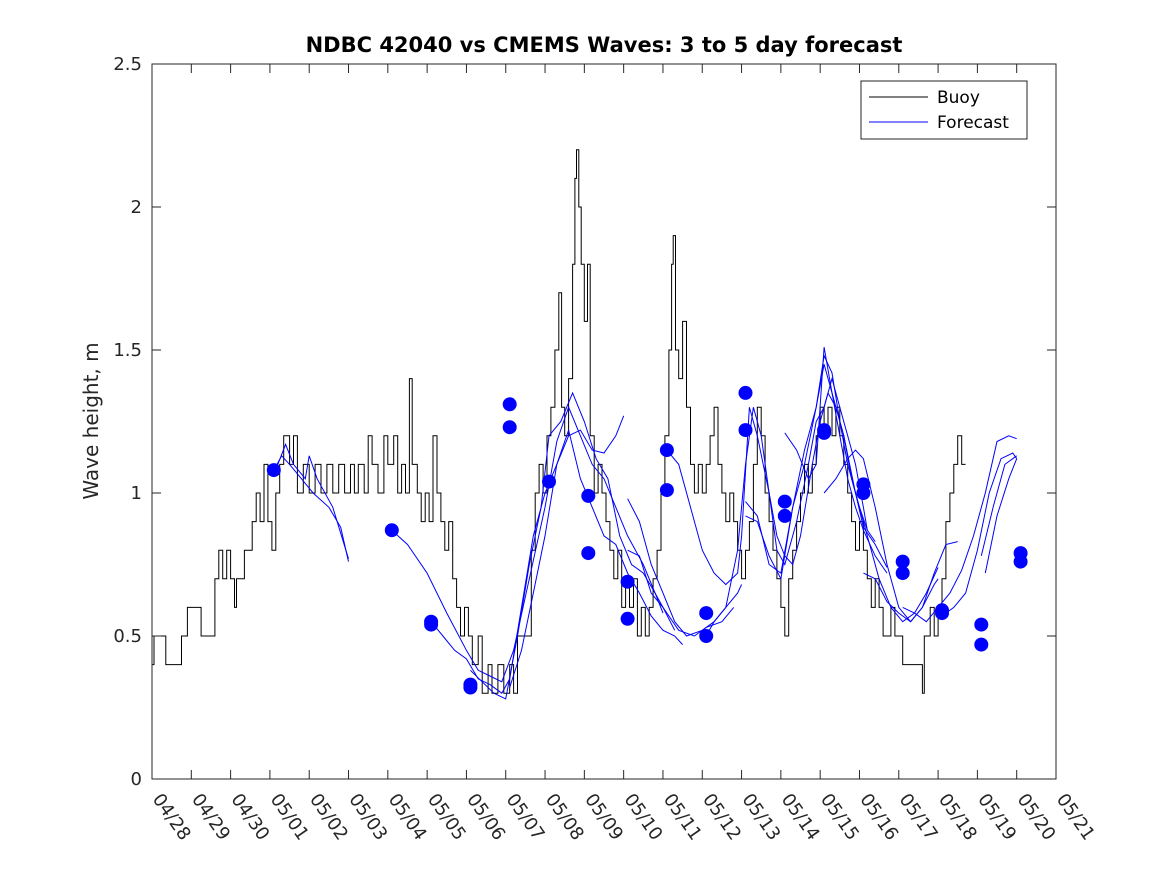 This screenshot has height=879, width=1167. What do you see at coordinates (760, 817) in the screenshot?
I see `x-tick-label: 05/13` at bounding box center [760, 817].